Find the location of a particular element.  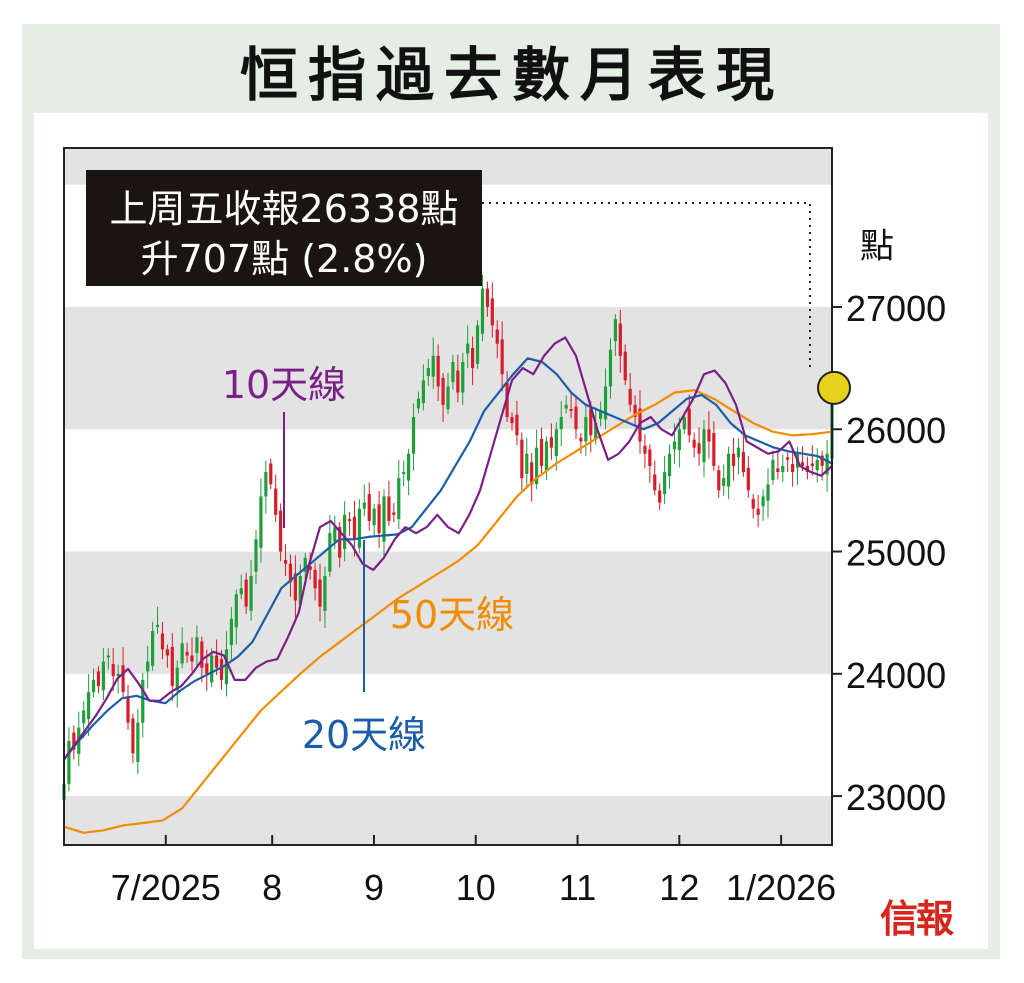

x-tick-label: 9 is located at coordinates (374, 887).